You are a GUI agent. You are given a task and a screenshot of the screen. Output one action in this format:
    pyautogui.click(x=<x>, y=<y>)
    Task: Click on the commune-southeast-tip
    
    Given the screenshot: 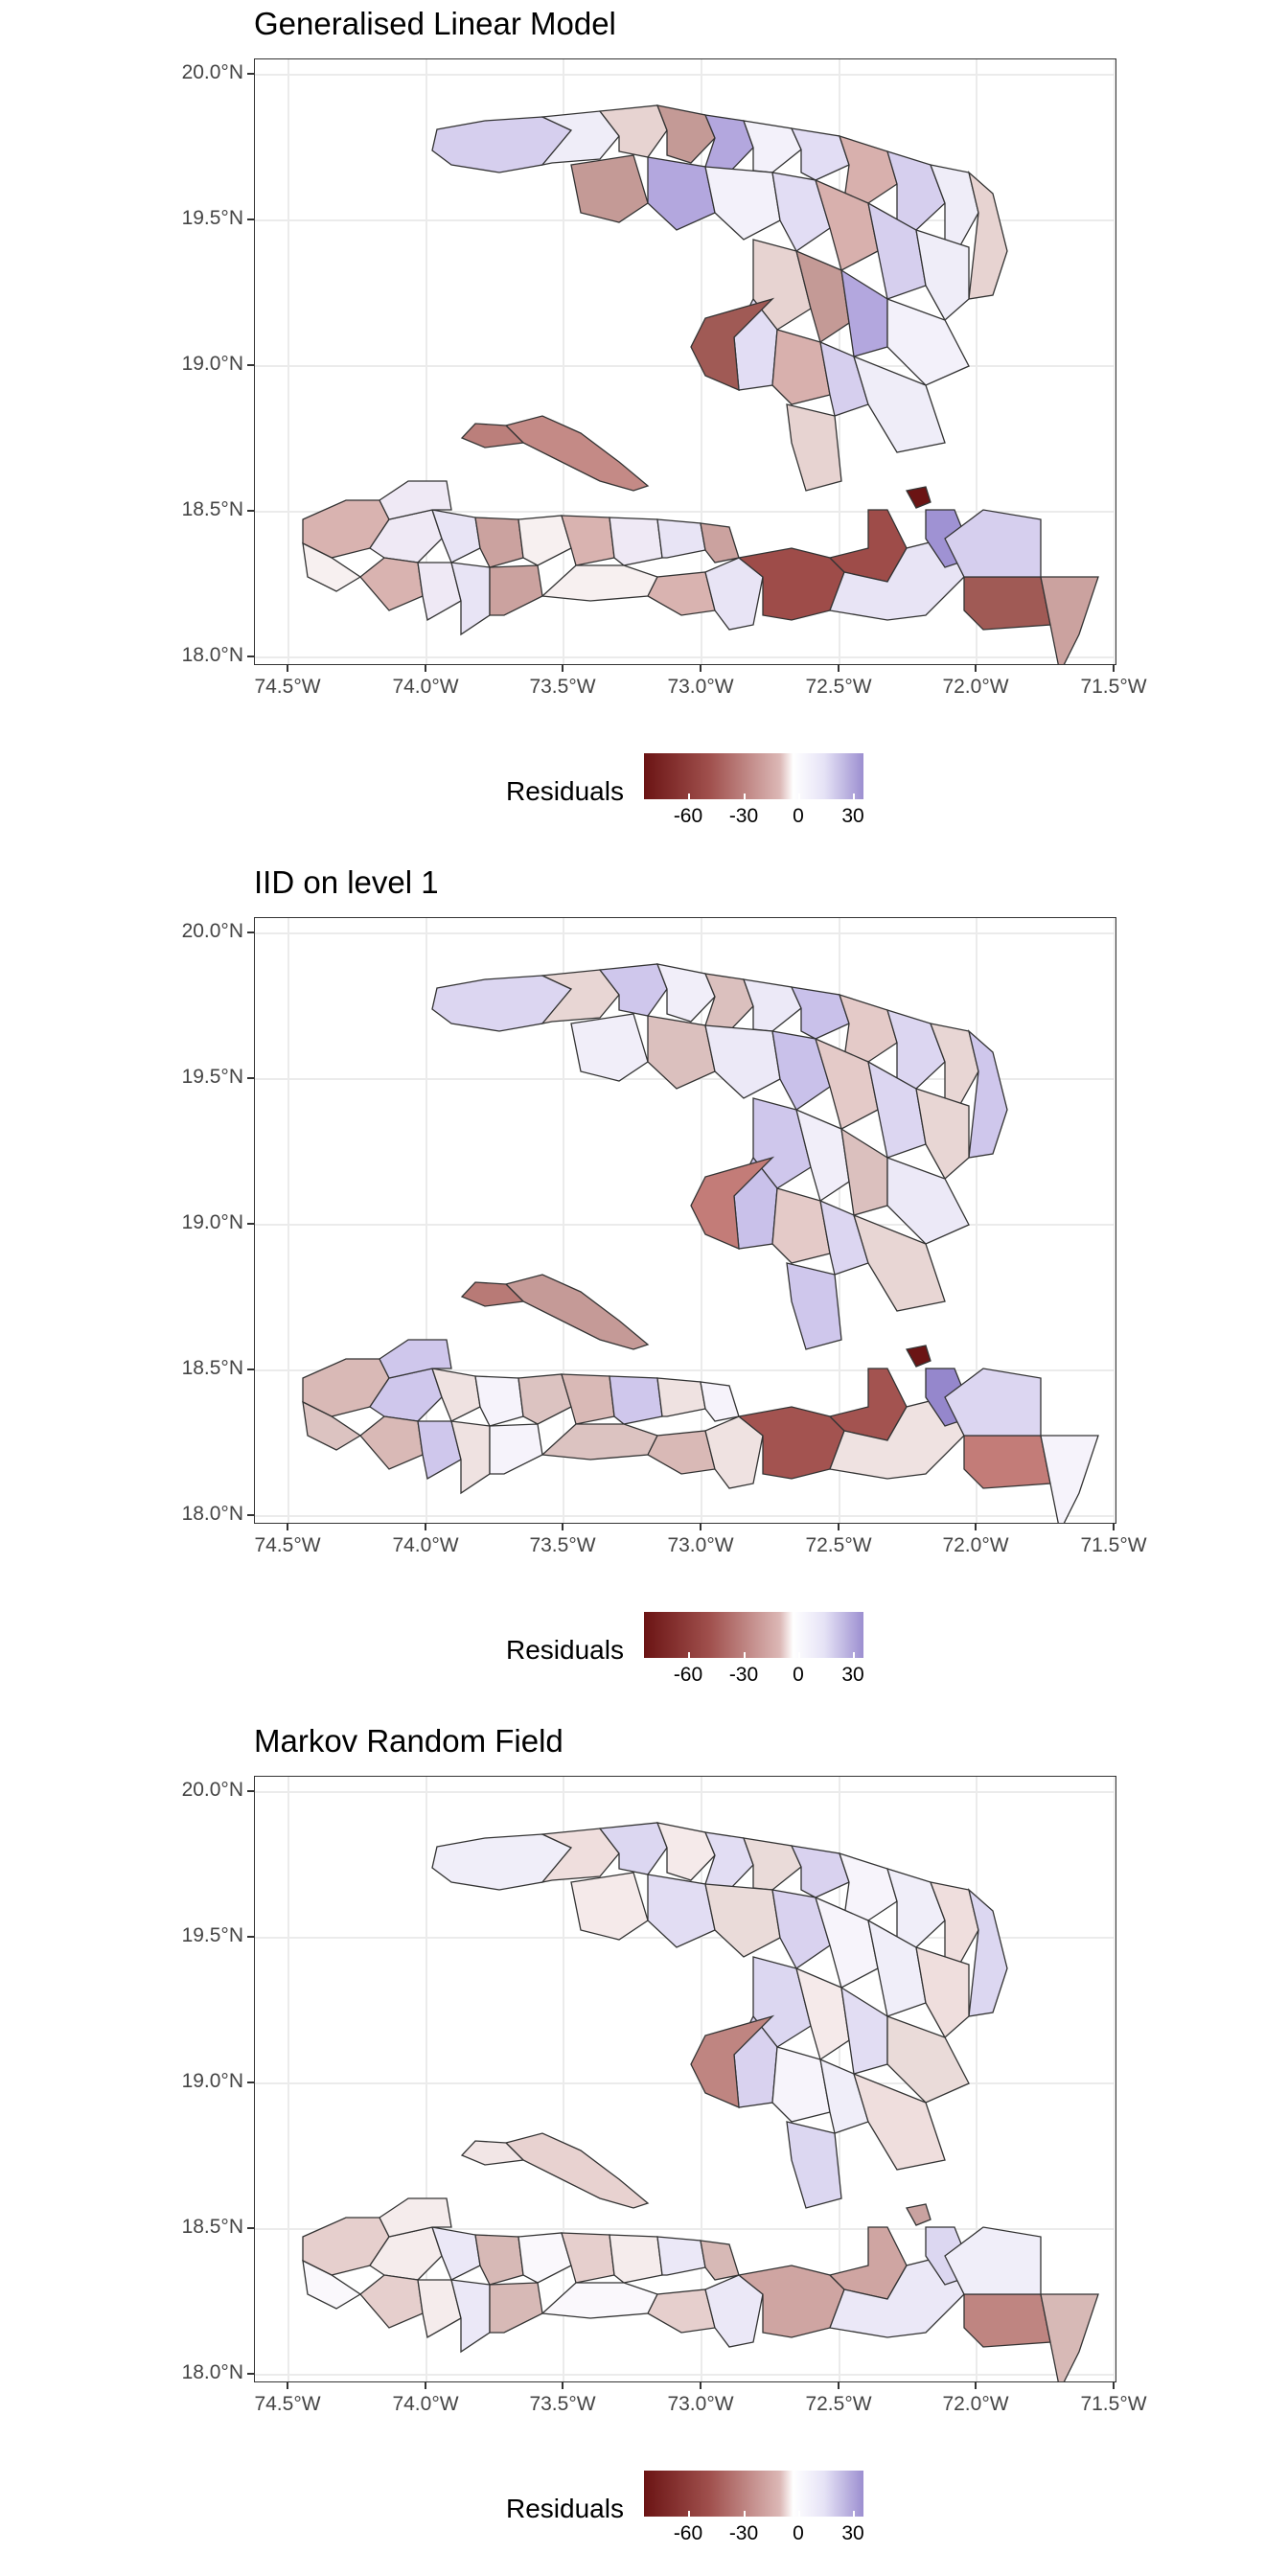 What is the action you would take?
    pyautogui.click(x=1069, y=2337)
    